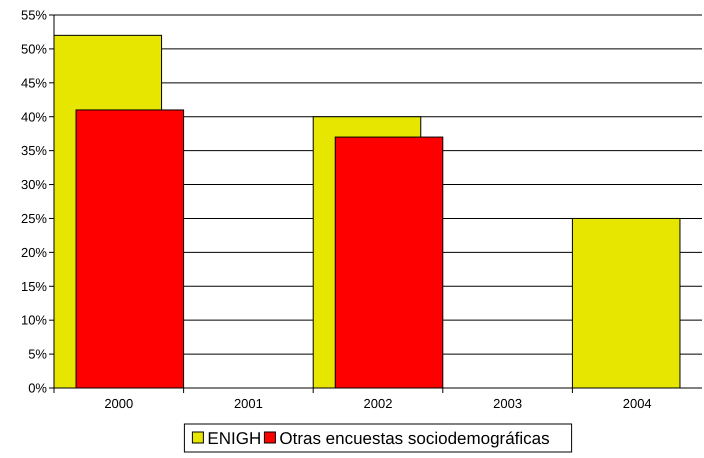 The width and height of the screenshot is (704, 458). Describe the element at coordinates (34, 82) in the screenshot. I see `y-tick-label: 45%` at that location.